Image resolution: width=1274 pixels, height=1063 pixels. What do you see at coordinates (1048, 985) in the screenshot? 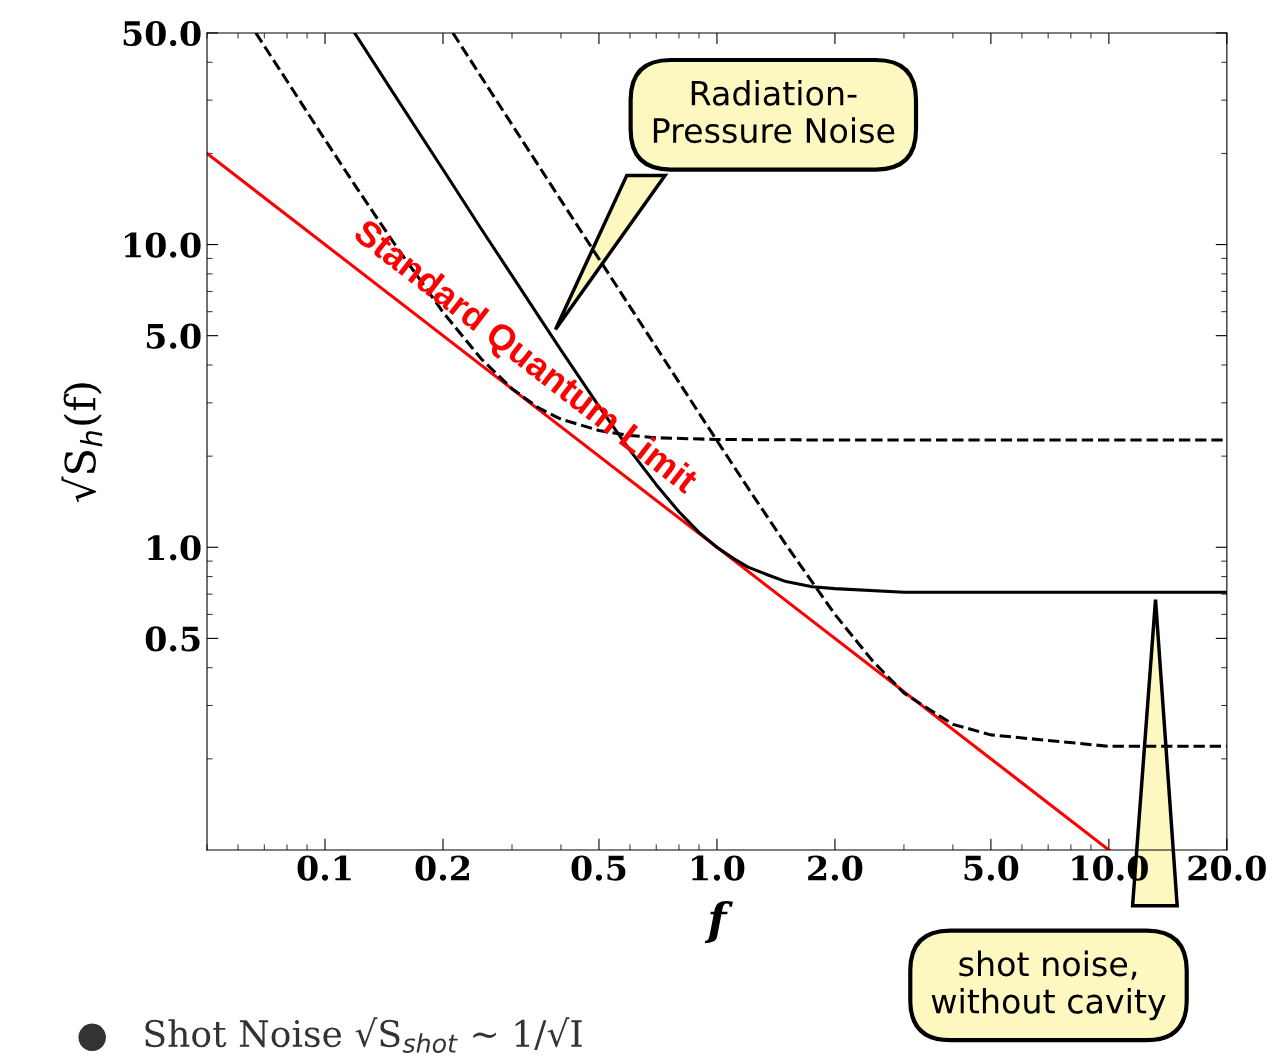
I see `text: shot noise, without cavity` at bounding box center [1048, 985].